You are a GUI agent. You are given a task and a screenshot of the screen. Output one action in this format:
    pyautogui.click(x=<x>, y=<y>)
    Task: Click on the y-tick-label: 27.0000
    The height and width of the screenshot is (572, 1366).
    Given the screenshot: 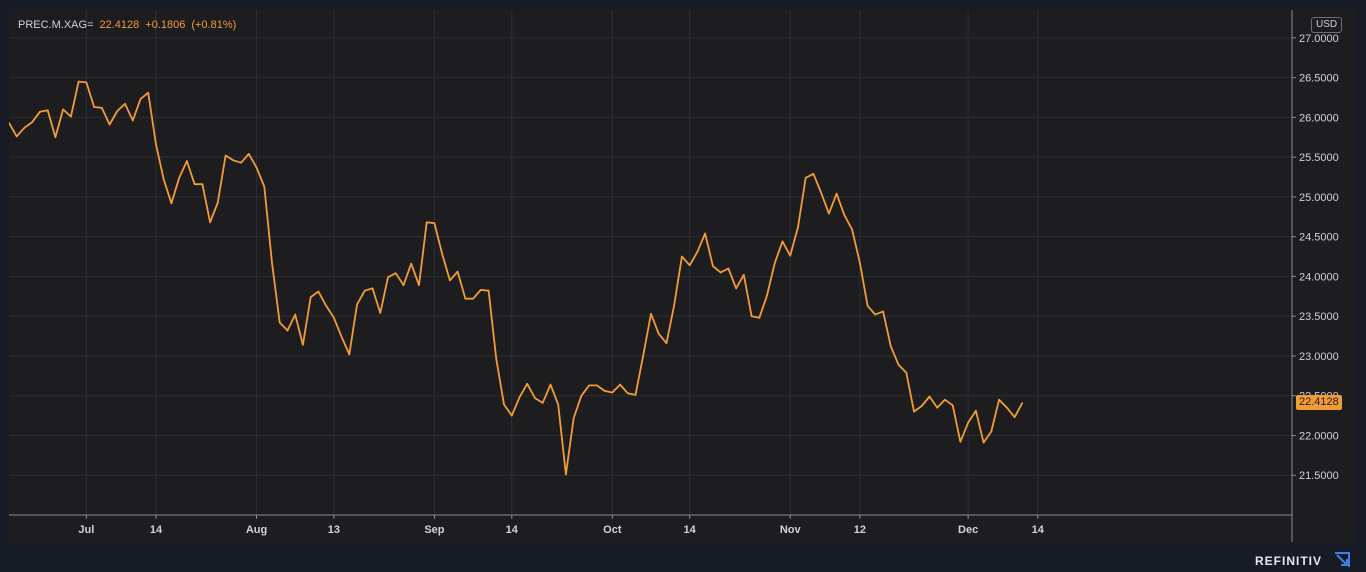 What is the action you would take?
    pyautogui.click(x=1319, y=39)
    